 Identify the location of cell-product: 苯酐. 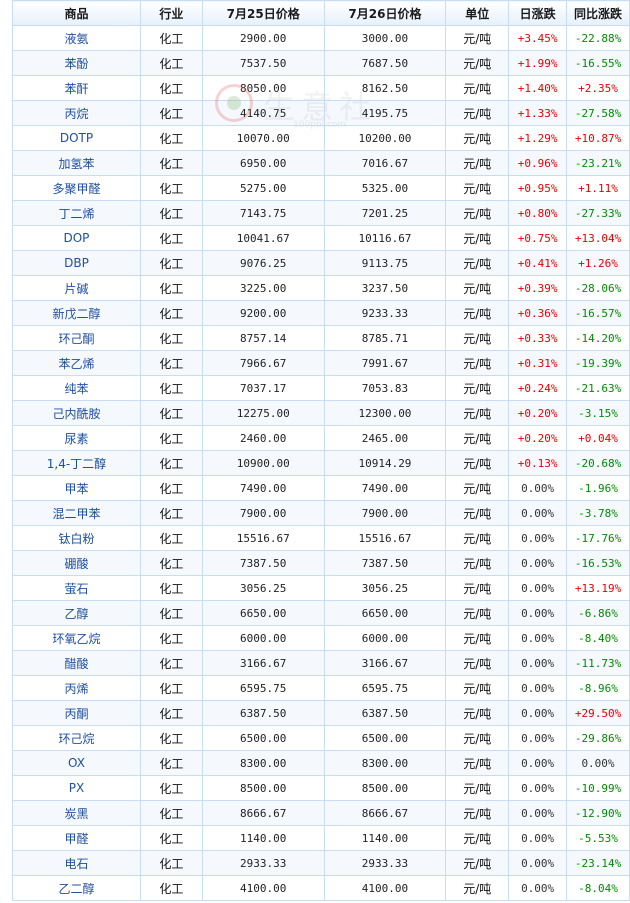
(76, 88).